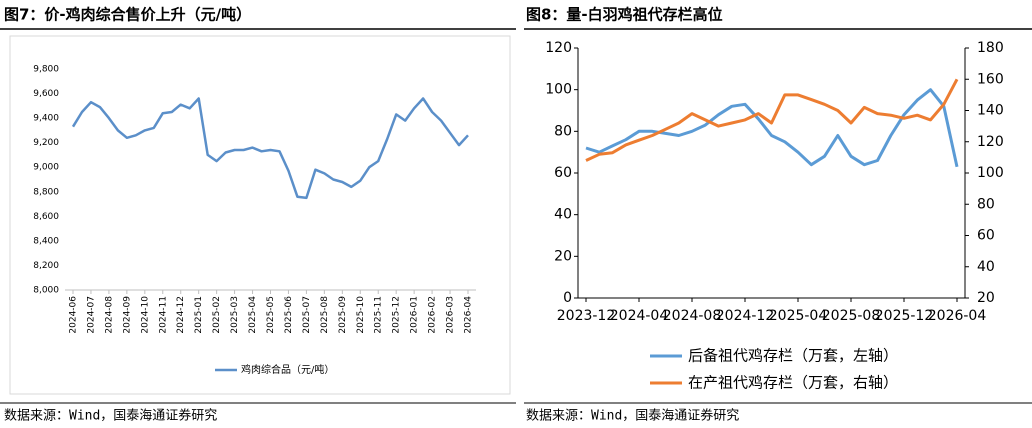 The height and width of the screenshot is (428, 1032). I want to click on y-tick-label: 100, so click(558, 90).